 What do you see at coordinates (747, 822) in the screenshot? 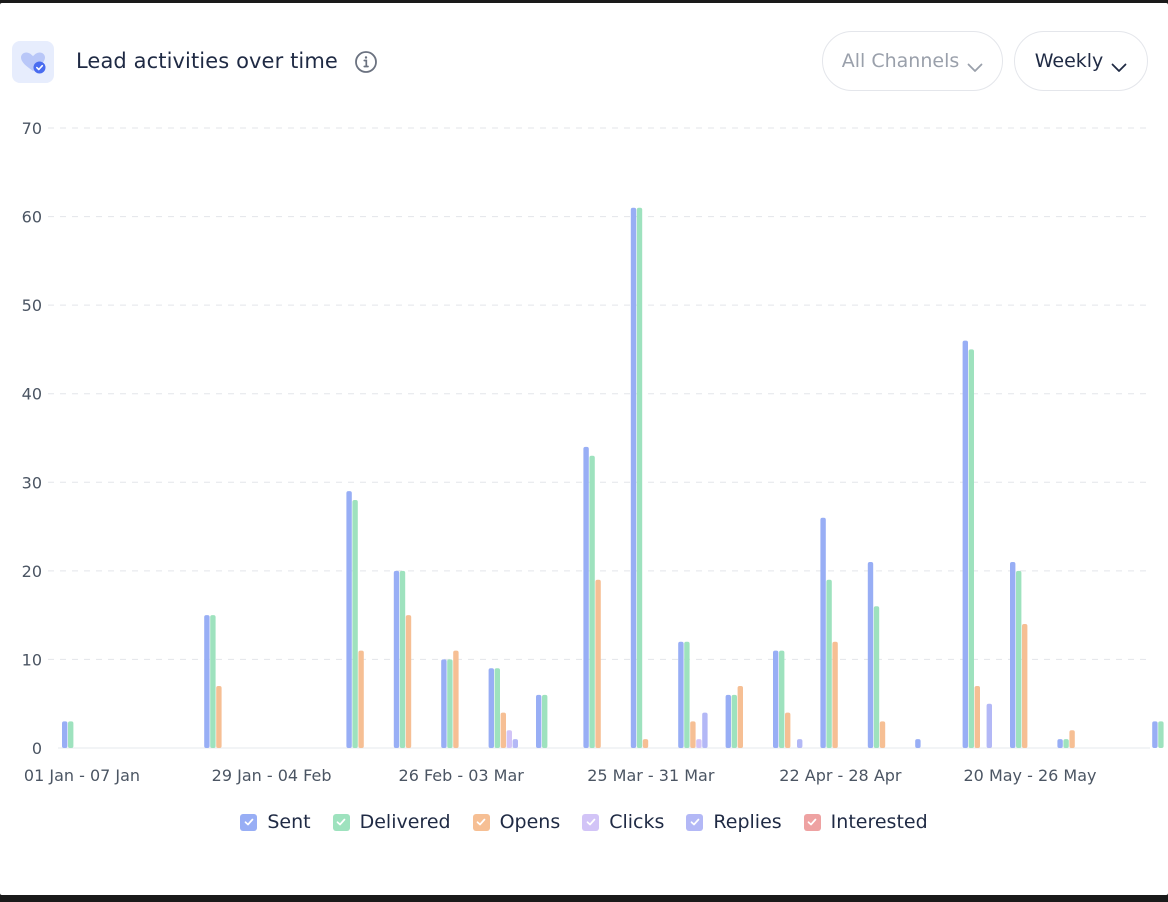
I see `legend-label: Replies` at bounding box center [747, 822].